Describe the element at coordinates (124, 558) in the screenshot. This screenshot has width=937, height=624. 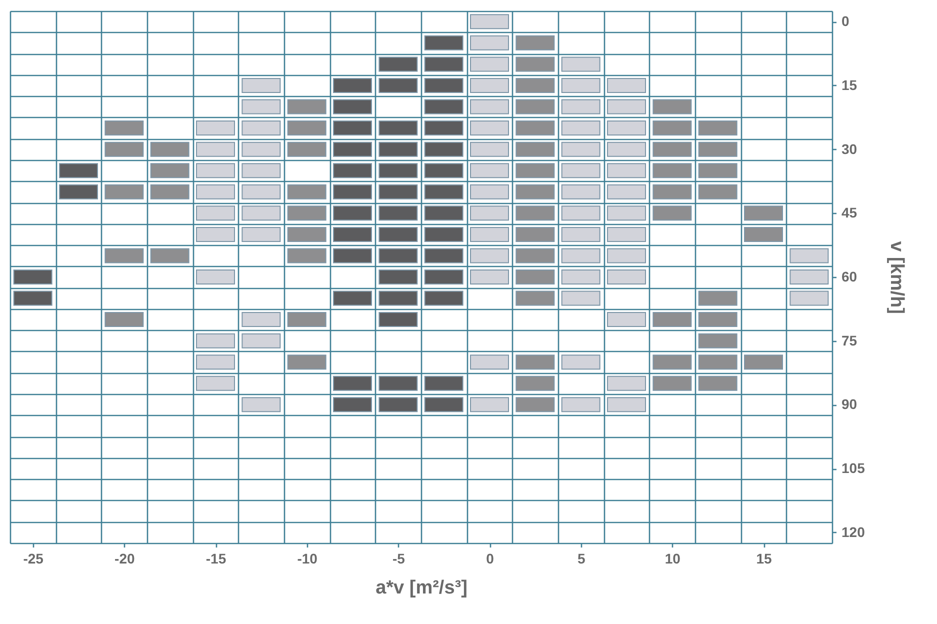
I see `x-tick-label: -20` at that location.